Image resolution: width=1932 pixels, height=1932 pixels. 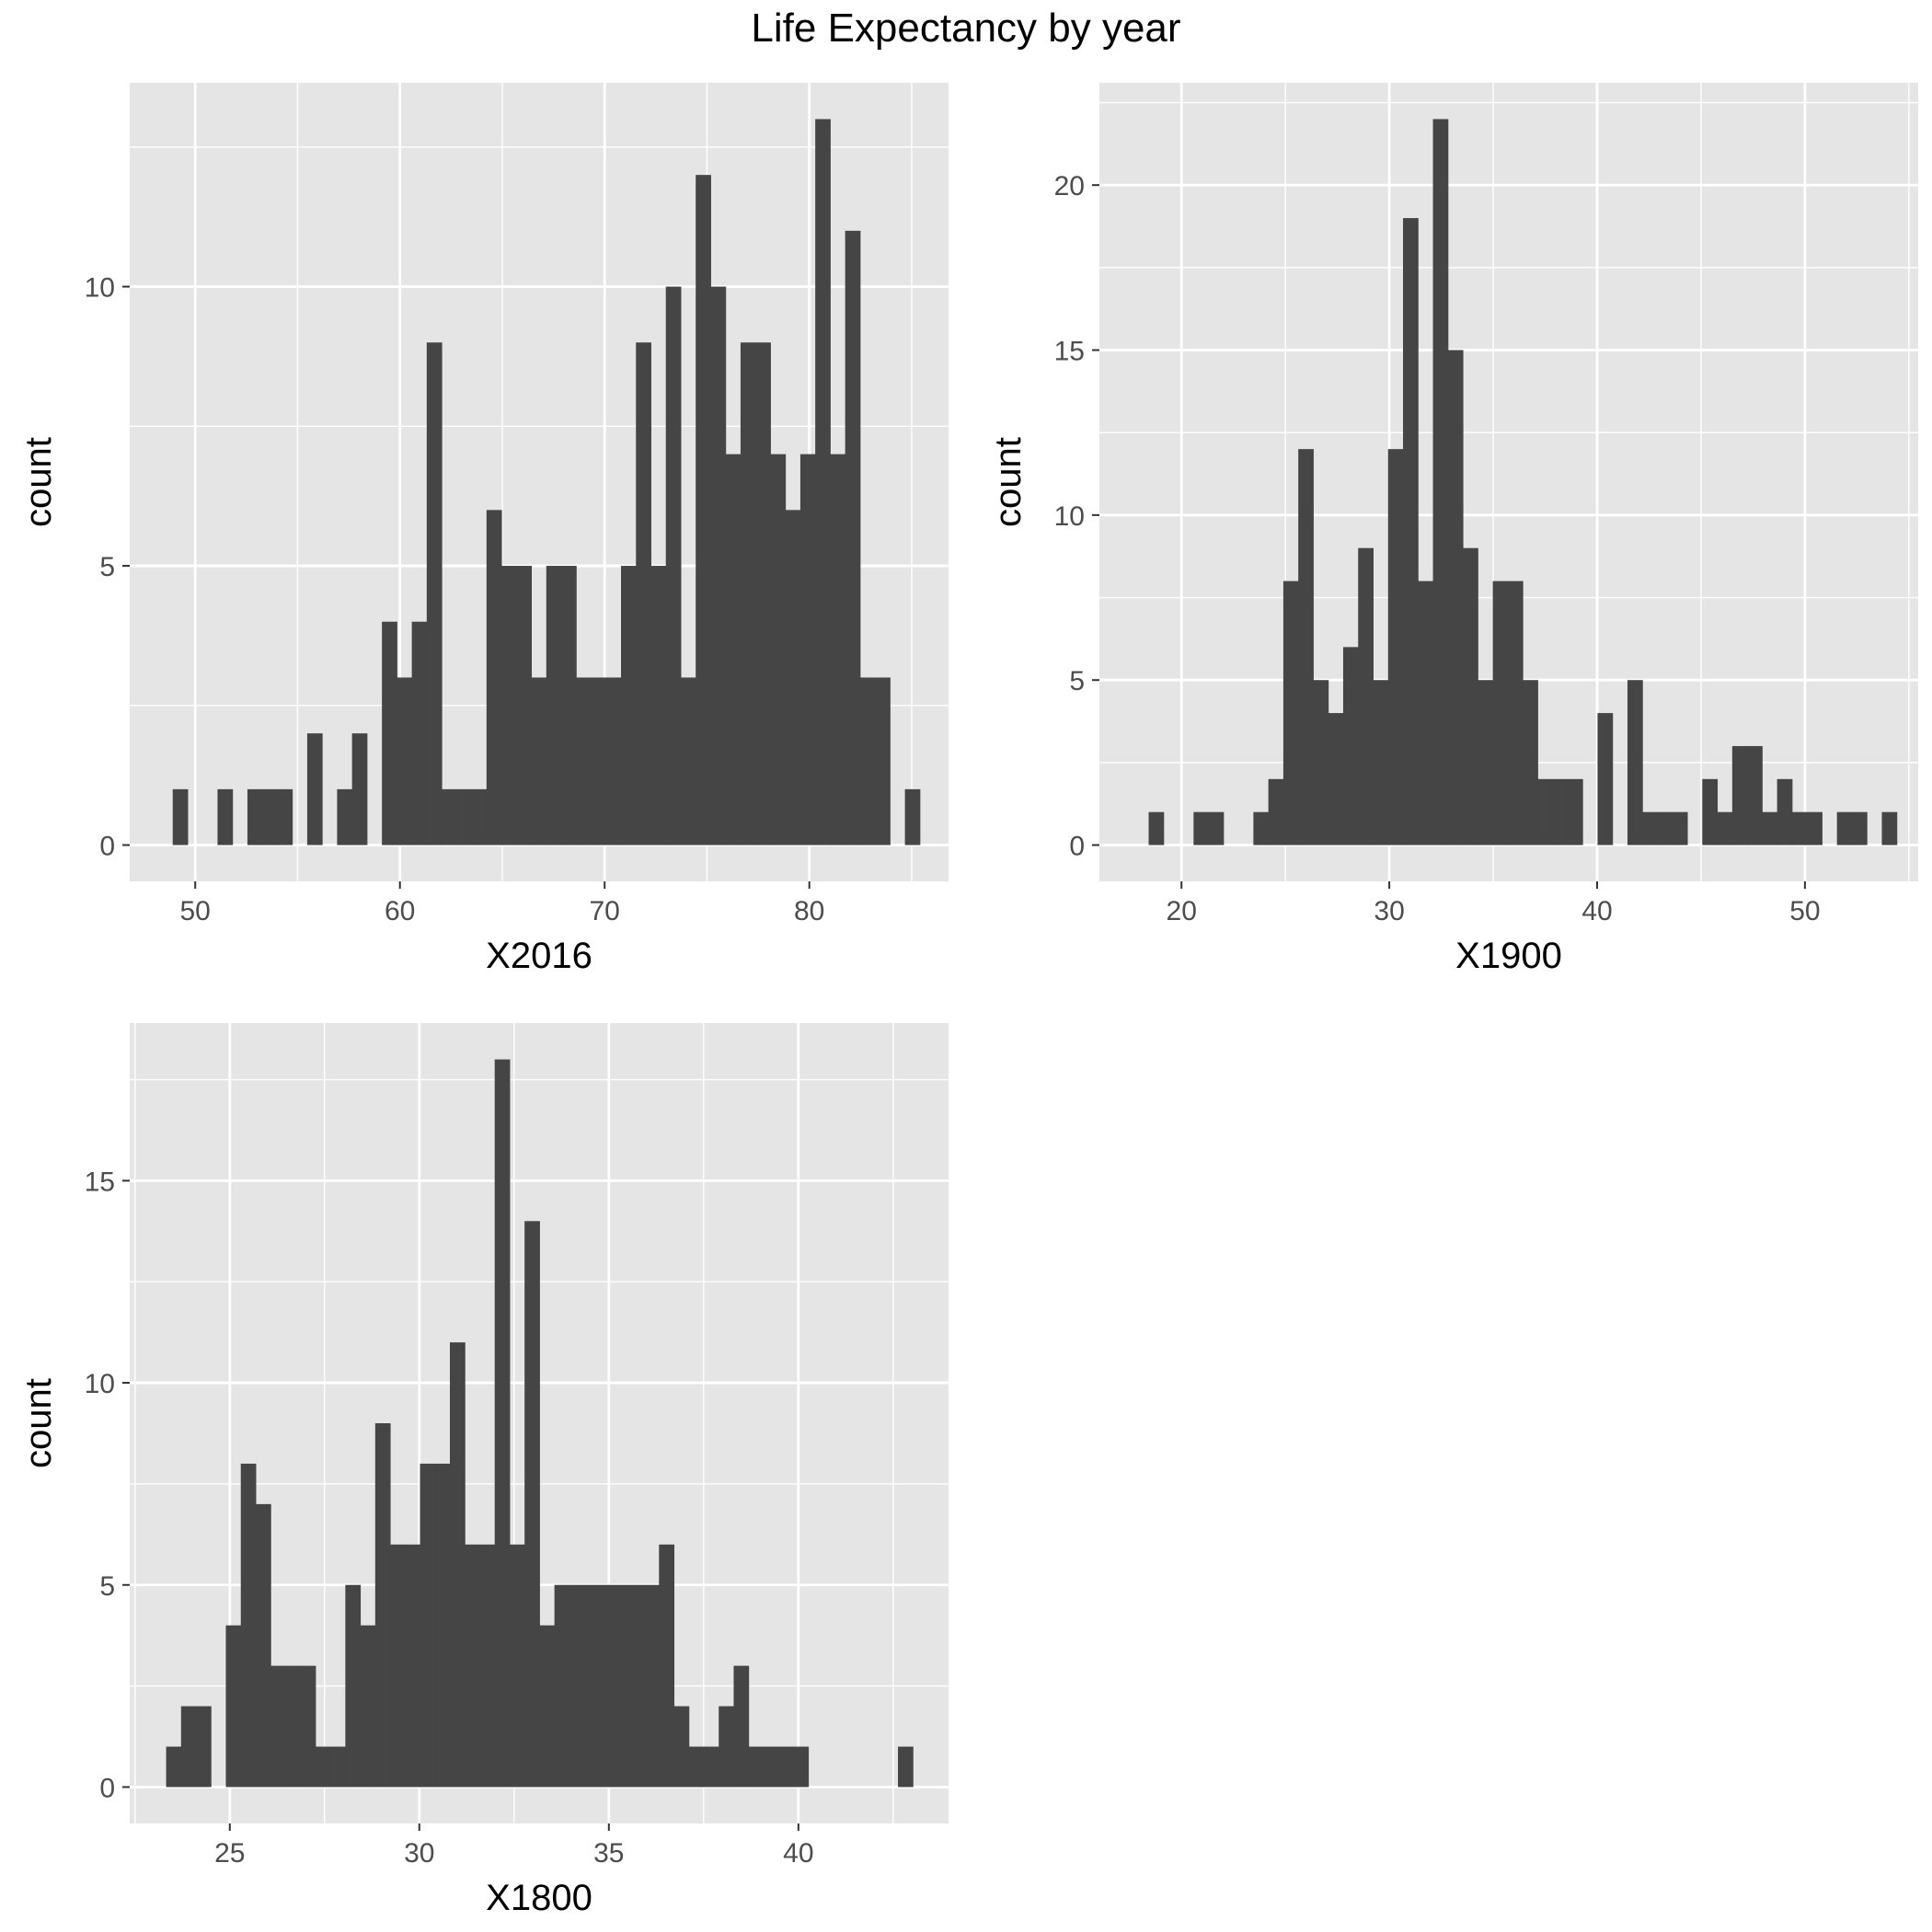 What do you see at coordinates (1069, 186) in the screenshot?
I see `panel-2-y-tick-label: 20` at bounding box center [1069, 186].